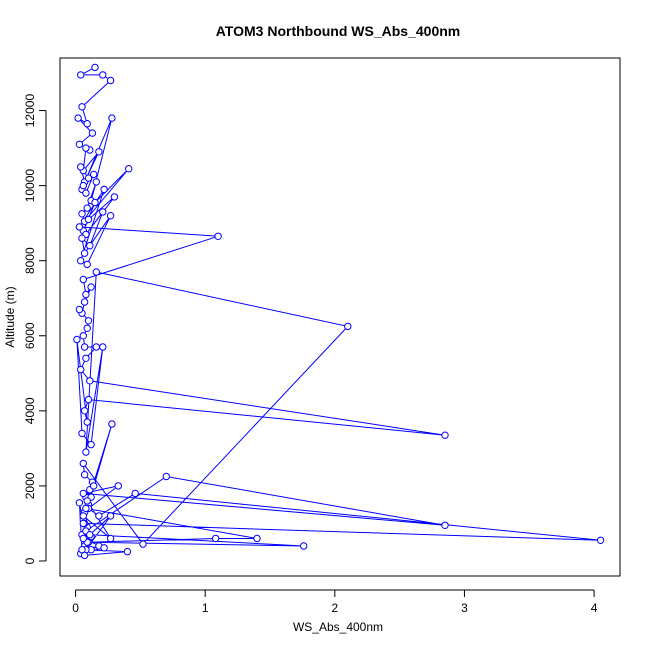 This screenshot has width=650, height=650. I want to click on x-axis: 0 1 2 3 4, so click(335, 602).